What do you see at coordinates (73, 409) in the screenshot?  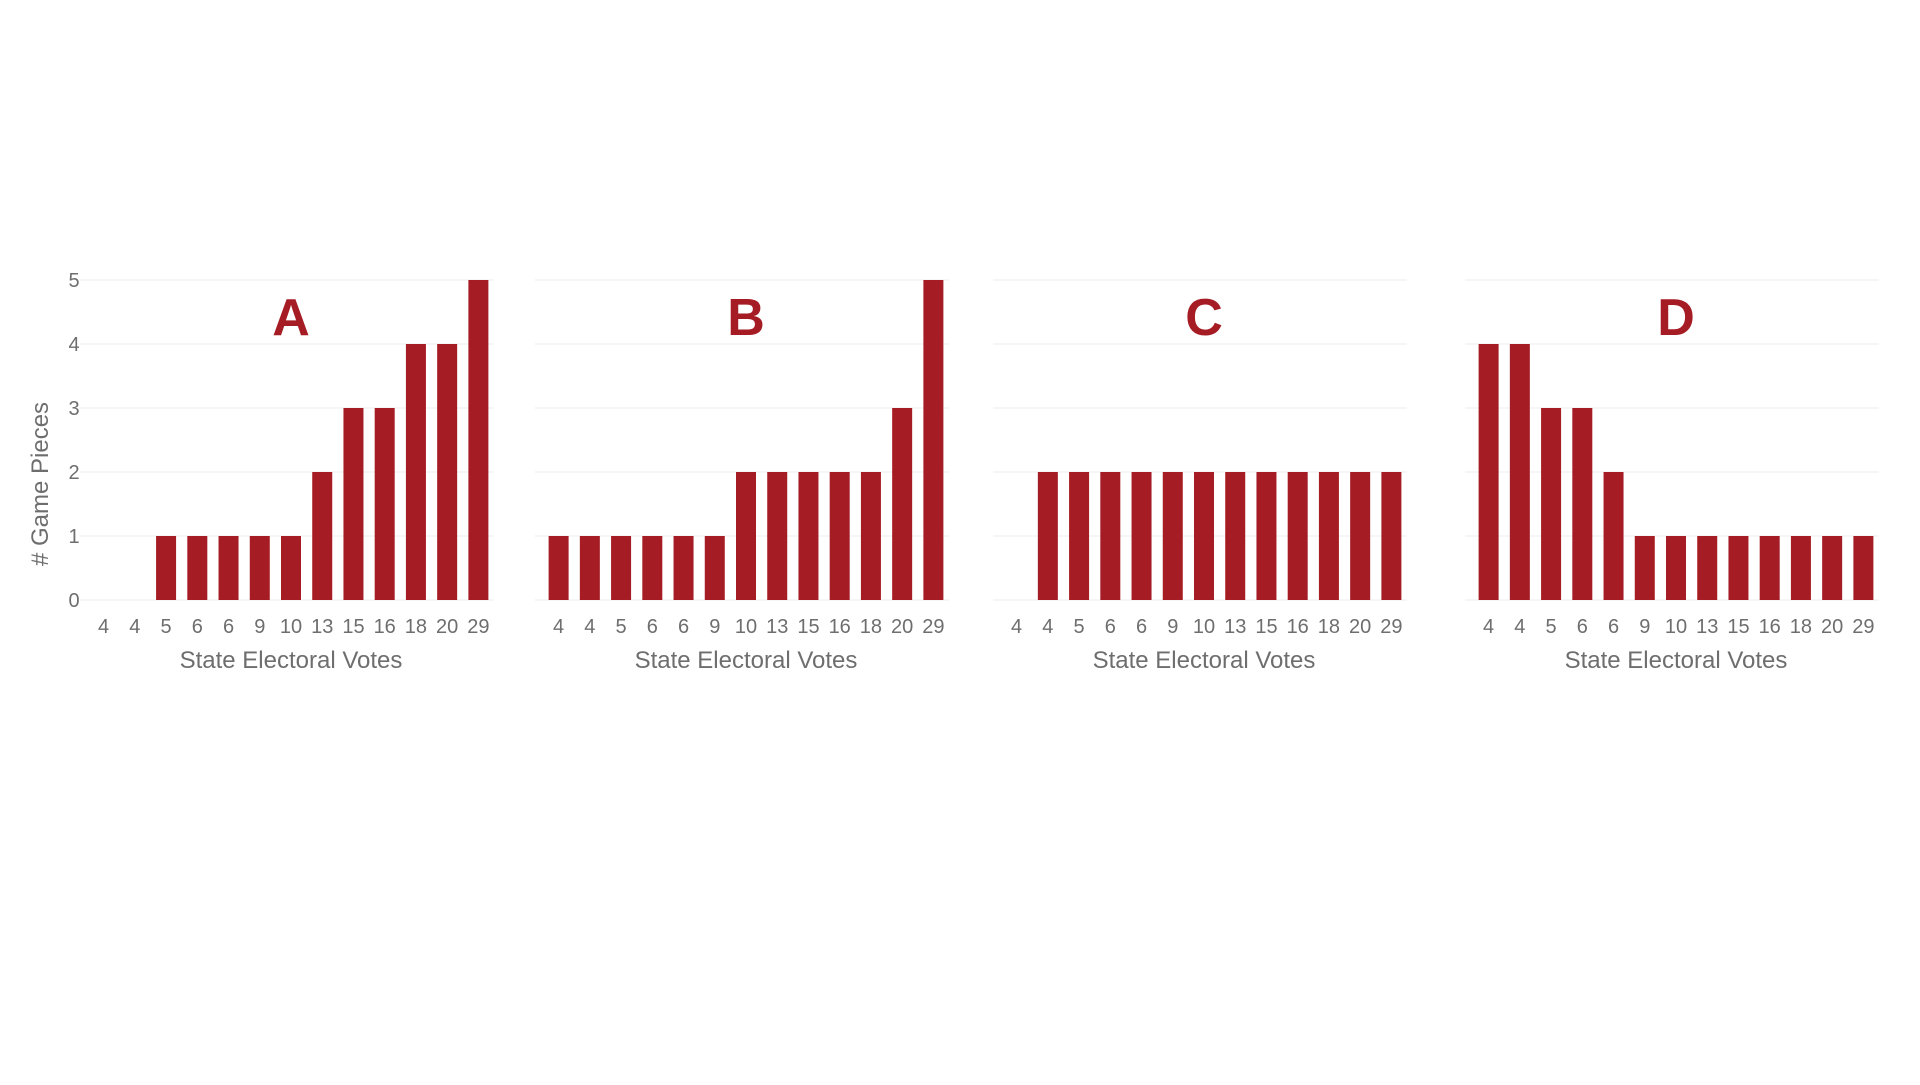 I see `y-tick-label: 3` at bounding box center [73, 409].